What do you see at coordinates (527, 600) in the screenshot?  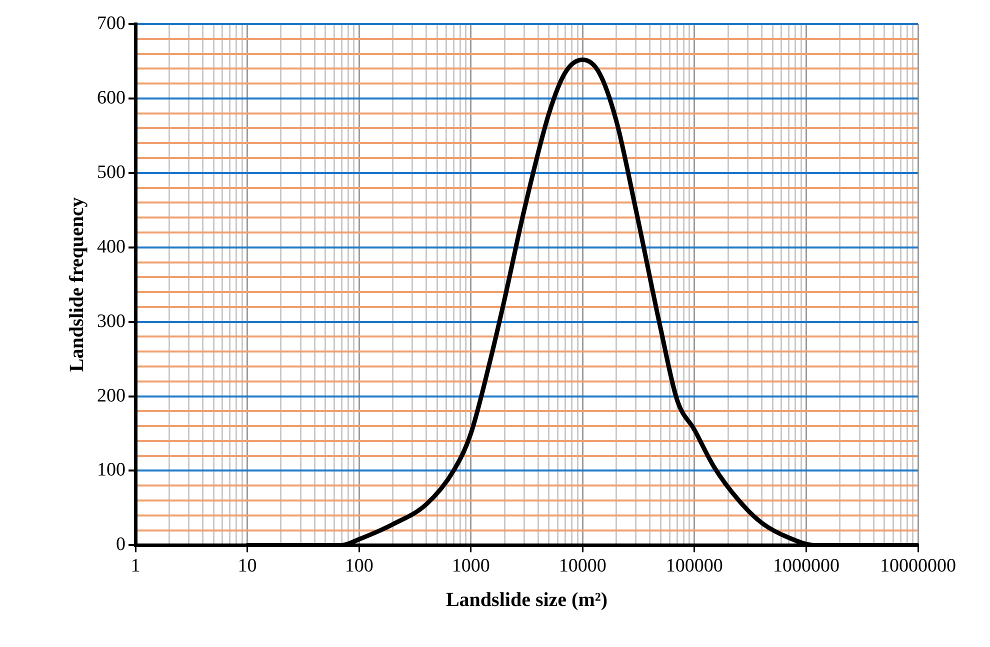 I see `x-axis-title: Landslide size (m²)` at bounding box center [527, 600].